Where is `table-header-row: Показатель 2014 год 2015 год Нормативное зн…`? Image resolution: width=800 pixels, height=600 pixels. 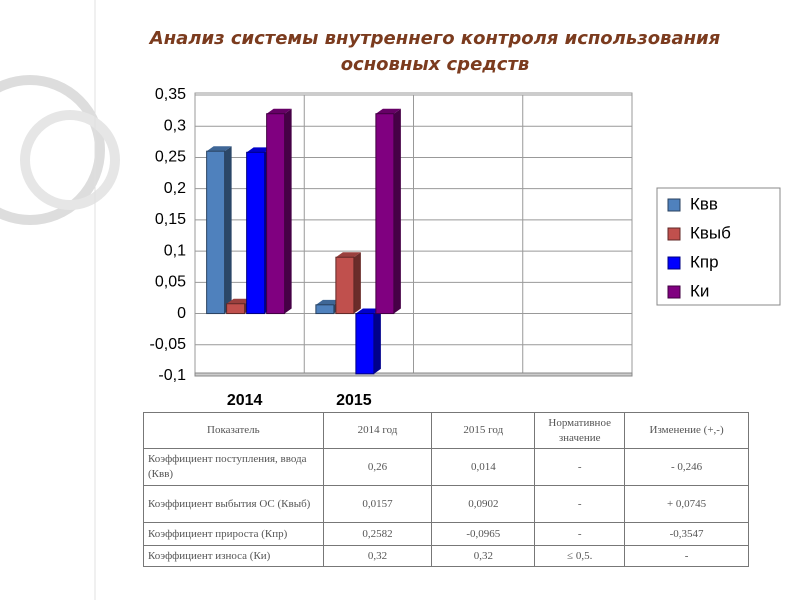 table-header-row: Показатель 2014 год 2015 год Нормативное зн… is located at coordinates (446, 430).